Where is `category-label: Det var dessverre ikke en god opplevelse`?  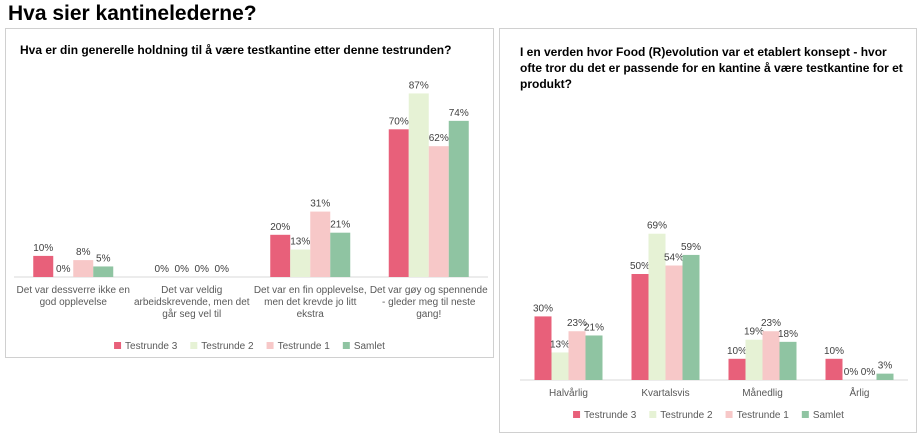 category-label: Det var dessverre ikke en god opplevelse is located at coordinates (73, 296).